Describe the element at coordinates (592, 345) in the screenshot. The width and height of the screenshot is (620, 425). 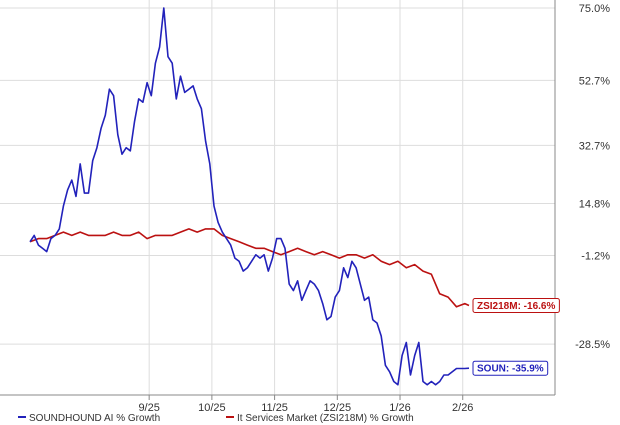
I see `y-tick-label: -28.5%` at that location.